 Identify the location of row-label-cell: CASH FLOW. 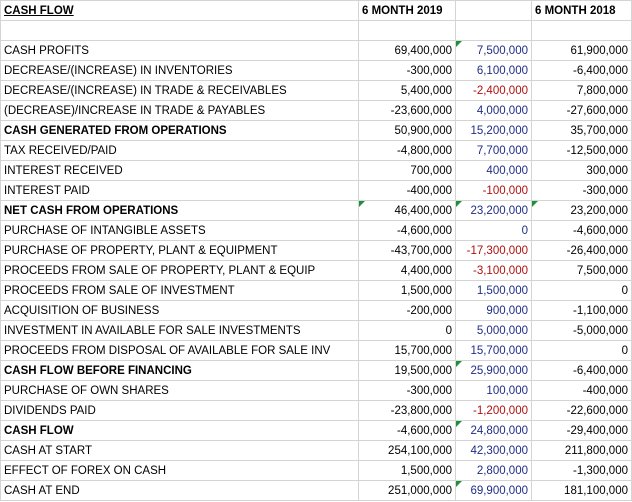
(179, 430).